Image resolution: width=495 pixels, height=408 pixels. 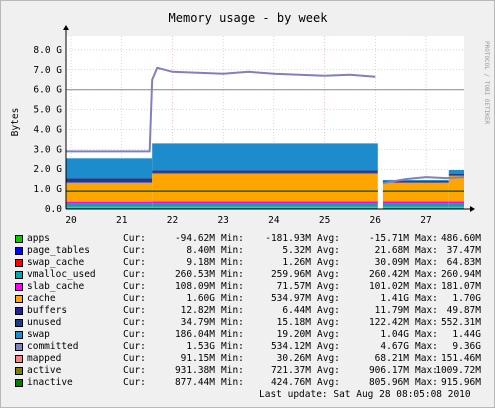 I want to click on legend-avg-value: 11.79M, so click(x=391, y=310).